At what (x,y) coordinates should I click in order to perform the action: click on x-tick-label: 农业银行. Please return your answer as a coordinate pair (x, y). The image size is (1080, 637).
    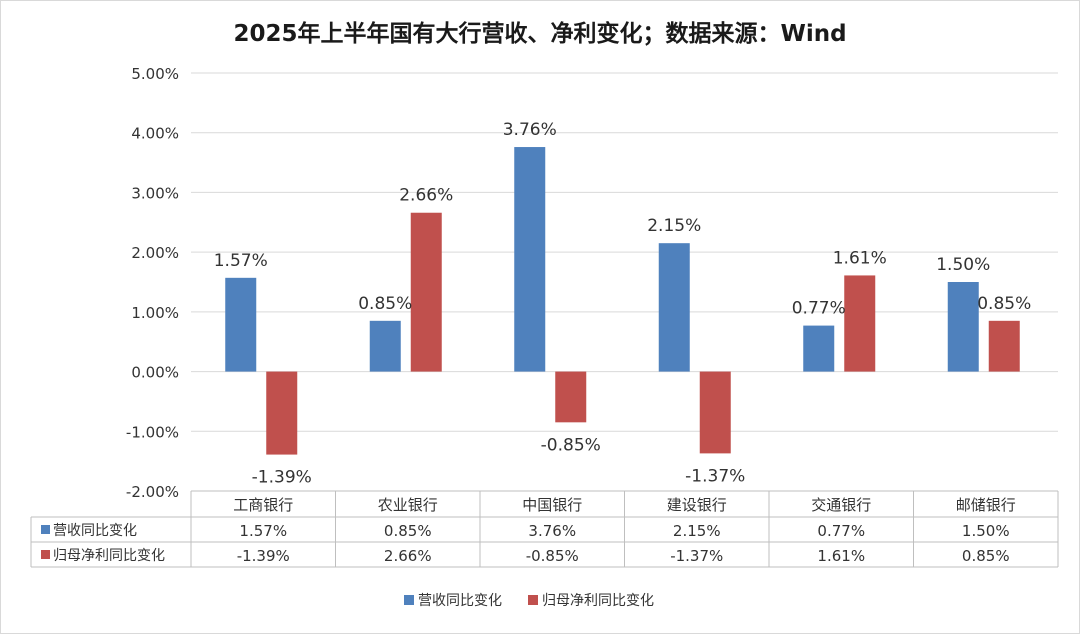
    Looking at the image, I should click on (408, 505).